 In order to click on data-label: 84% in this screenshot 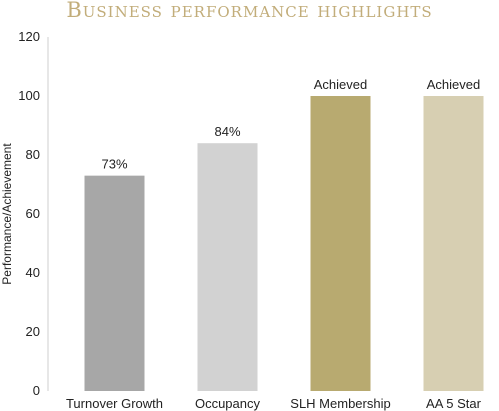, I will do `click(227, 131)`.